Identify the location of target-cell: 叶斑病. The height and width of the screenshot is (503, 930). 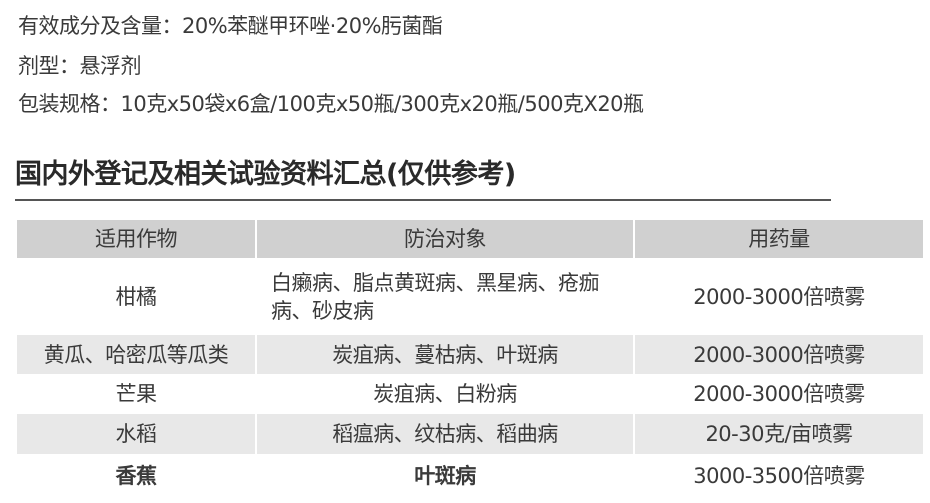
(444, 475).